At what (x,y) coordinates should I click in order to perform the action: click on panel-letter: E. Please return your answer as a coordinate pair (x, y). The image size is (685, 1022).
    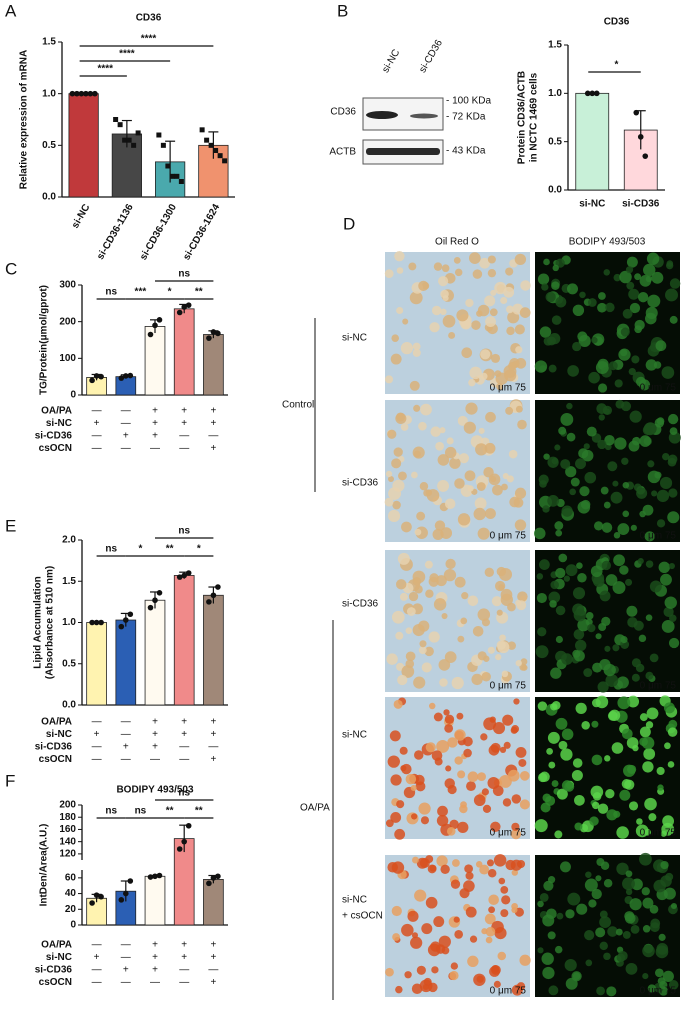
    Looking at the image, I should click on (10, 525).